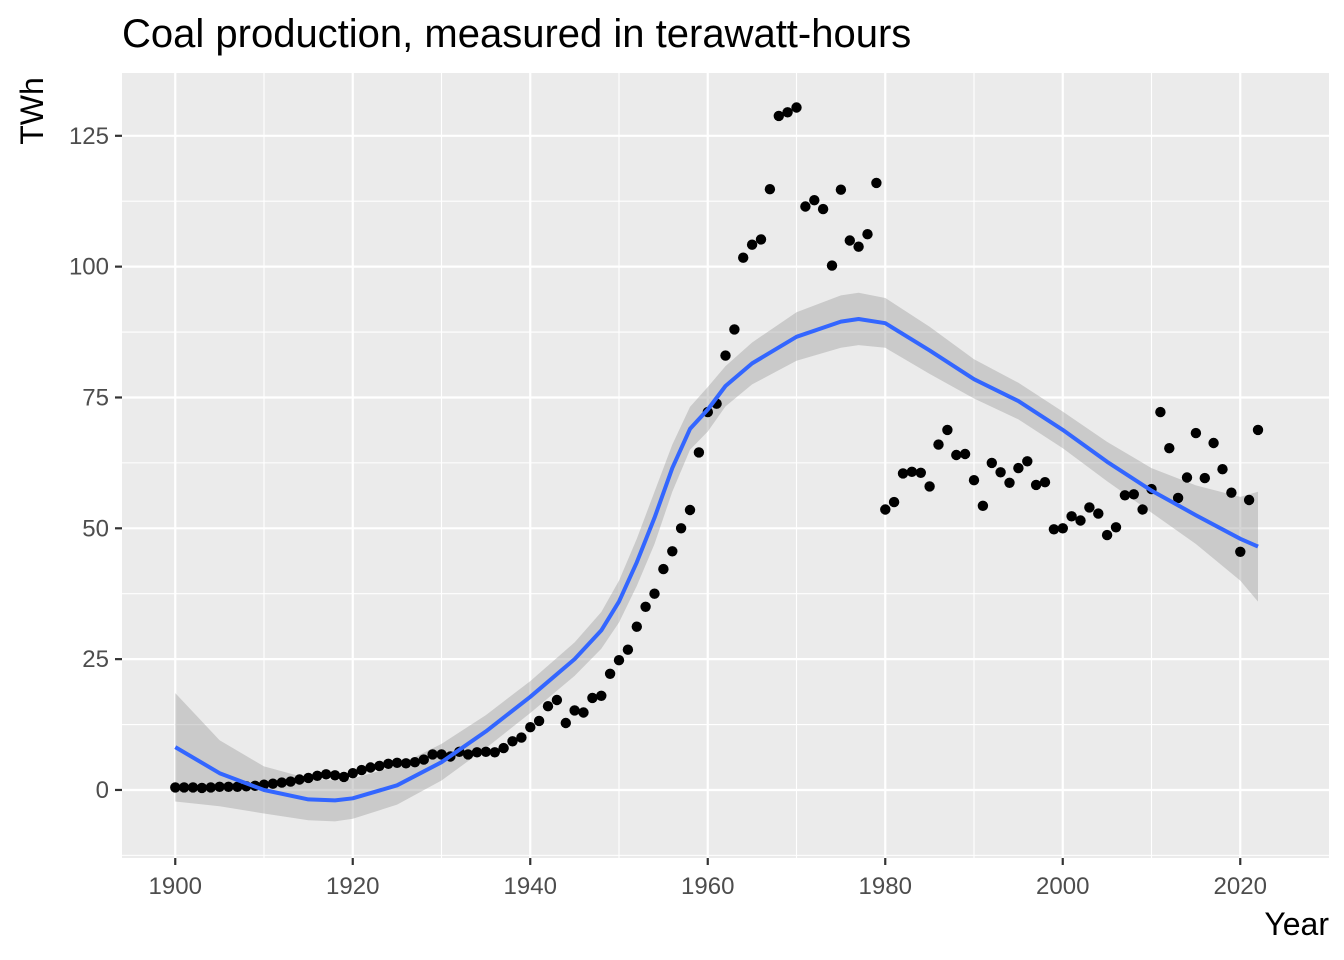 The image size is (1344, 960). Describe the element at coordinates (32, 111) in the screenshot. I see `y-axis-title: TWh` at that location.